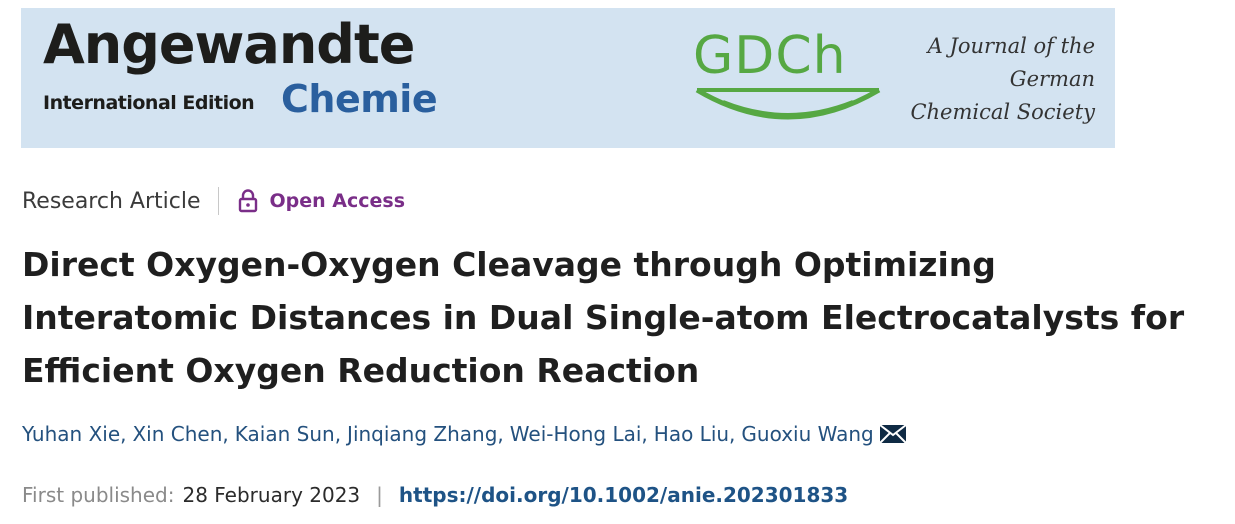  What do you see at coordinates (177, 434) in the screenshot?
I see `author-link: Xin Chen` at bounding box center [177, 434].